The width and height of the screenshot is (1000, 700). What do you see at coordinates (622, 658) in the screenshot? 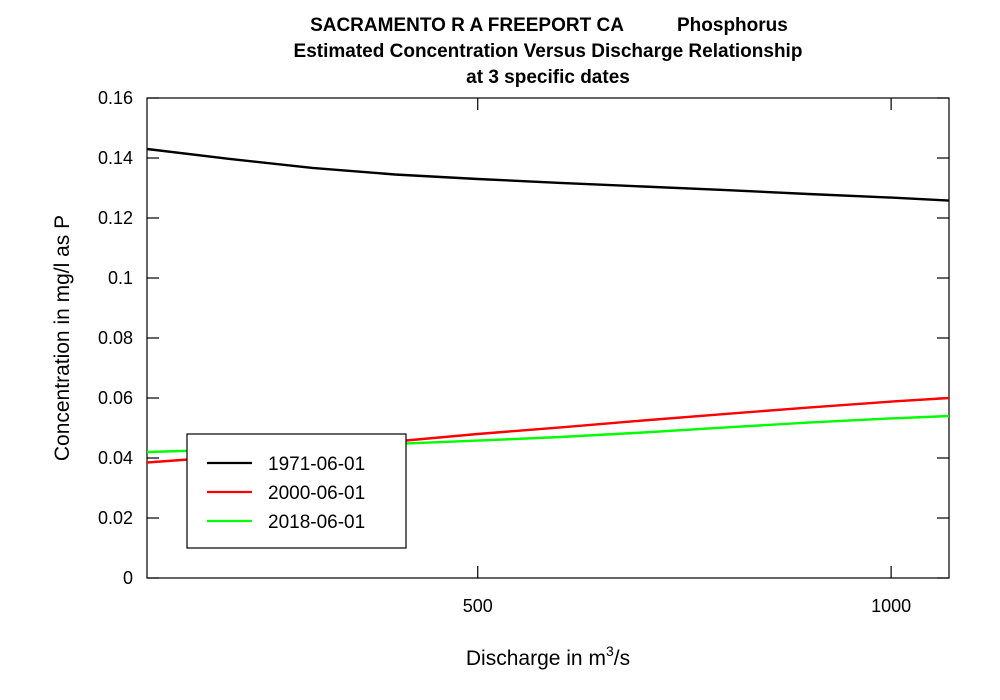
I see `x-axis-label-suffix: /s` at bounding box center [622, 658].